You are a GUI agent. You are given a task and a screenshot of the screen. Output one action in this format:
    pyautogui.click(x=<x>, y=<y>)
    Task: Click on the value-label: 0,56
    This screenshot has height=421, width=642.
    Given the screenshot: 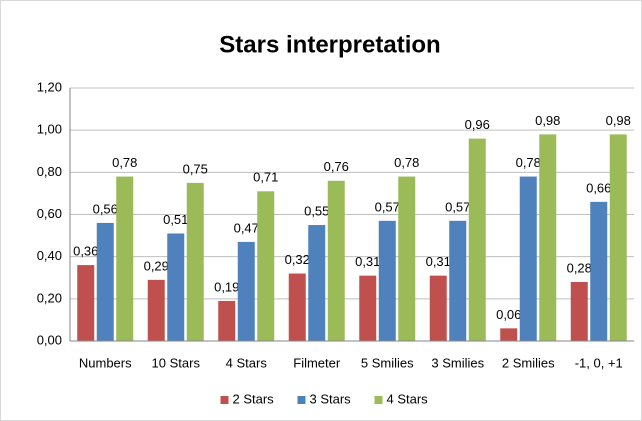 What is the action you would take?
    pyautogui.click(x=105, y=208)
    